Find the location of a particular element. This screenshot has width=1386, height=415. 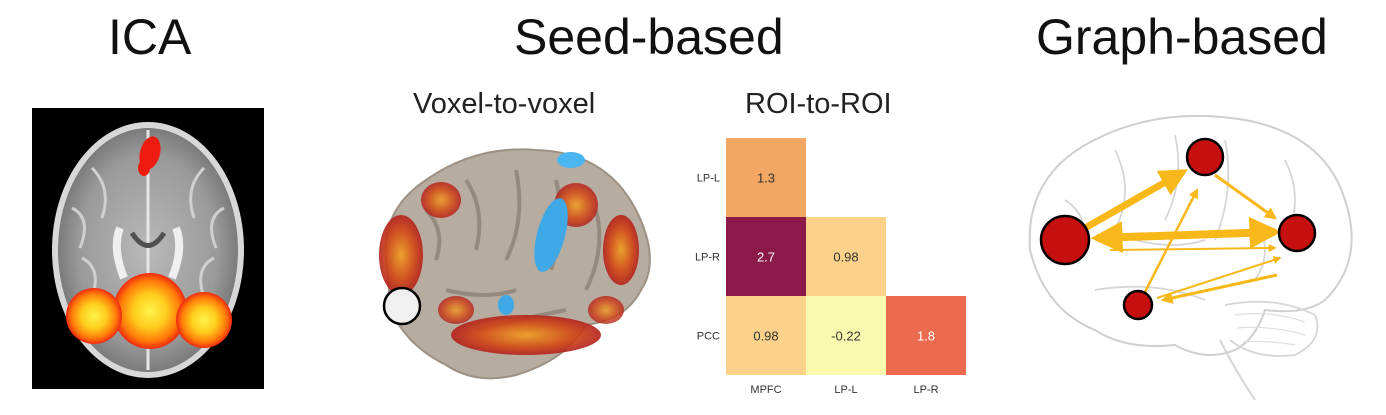

heatmap-row-label: LP-R is located at coordinates (707, 258).